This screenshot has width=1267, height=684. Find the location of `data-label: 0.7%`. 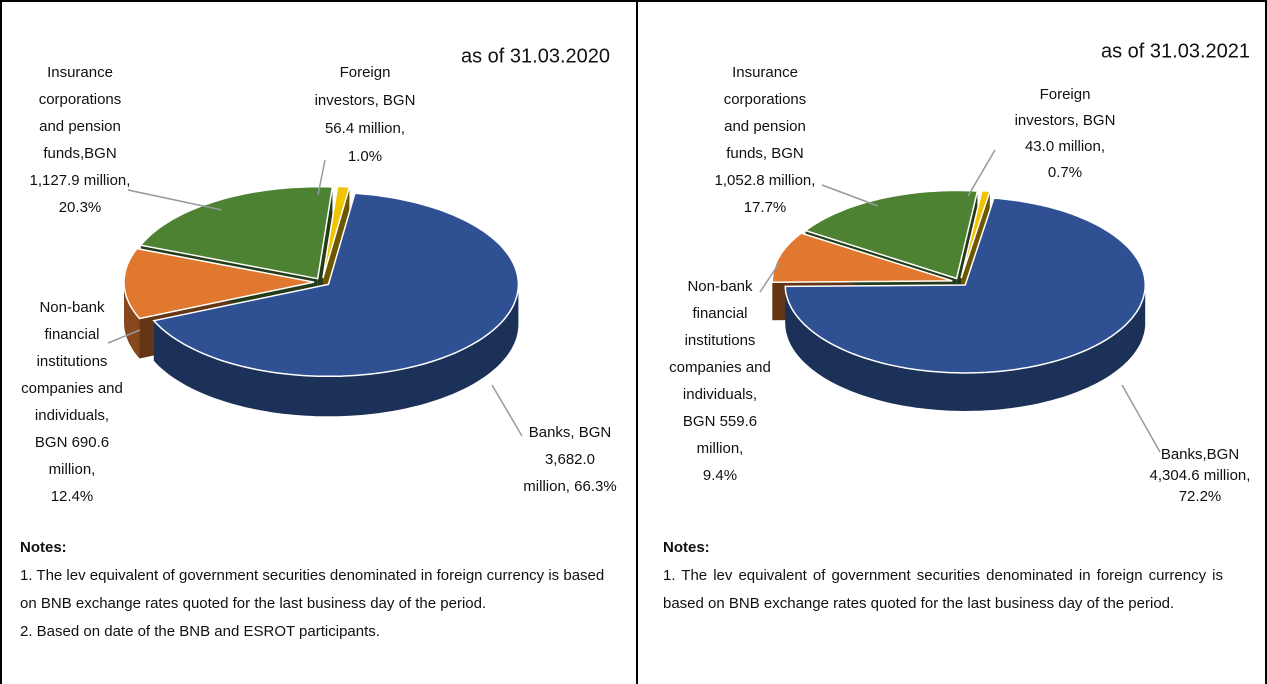

data-label: 0.7% is located at coordinates (1065, 172).